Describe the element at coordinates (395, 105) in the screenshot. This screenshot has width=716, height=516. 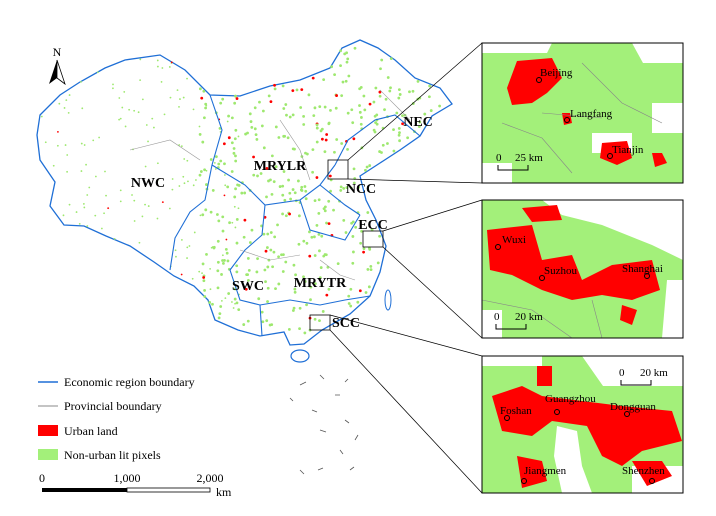
I see `provincial-boundary` at that location.